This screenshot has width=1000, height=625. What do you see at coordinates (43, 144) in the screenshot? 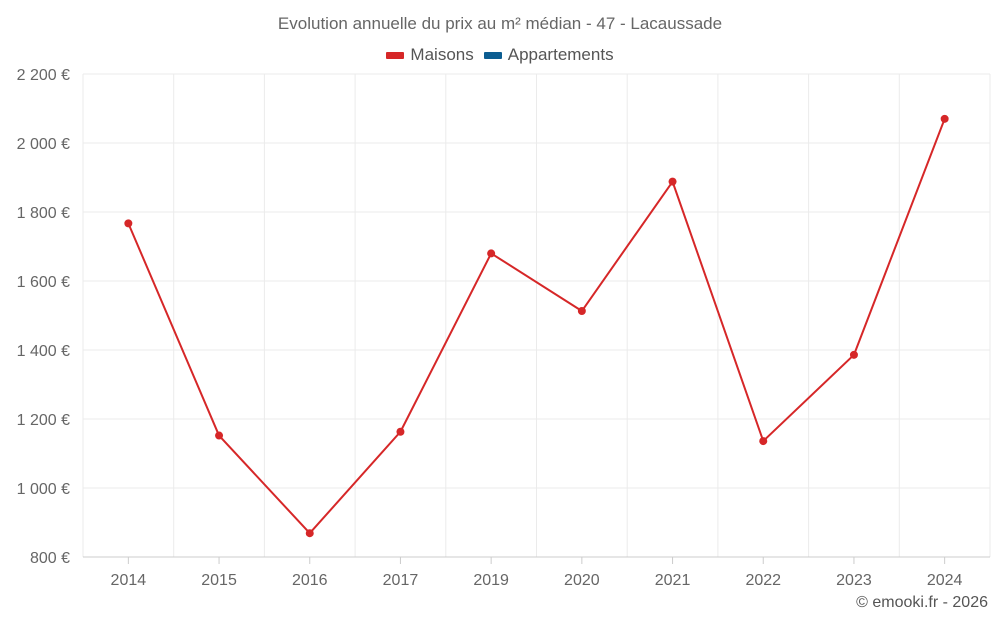
I see `y-tick-label: 2 000 €` at bounding box center [43, 144].